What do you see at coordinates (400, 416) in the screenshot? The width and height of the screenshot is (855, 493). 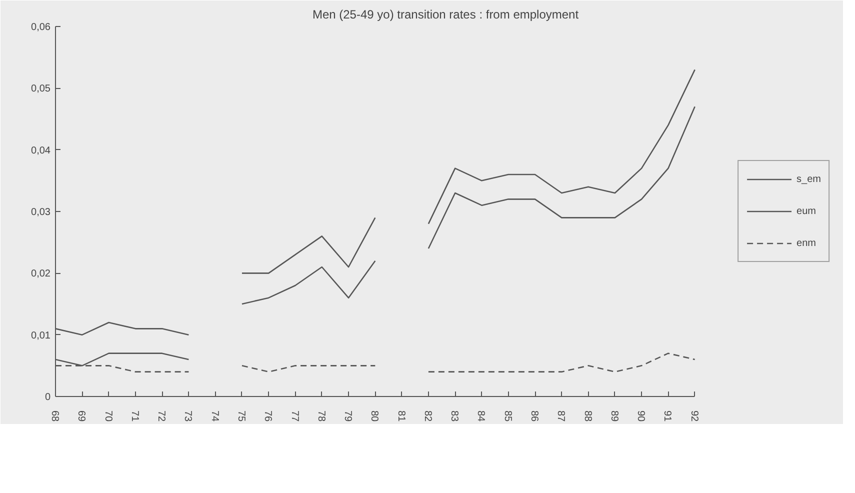 I see `x-tick-label: 81` at bounding box center [400, 416].